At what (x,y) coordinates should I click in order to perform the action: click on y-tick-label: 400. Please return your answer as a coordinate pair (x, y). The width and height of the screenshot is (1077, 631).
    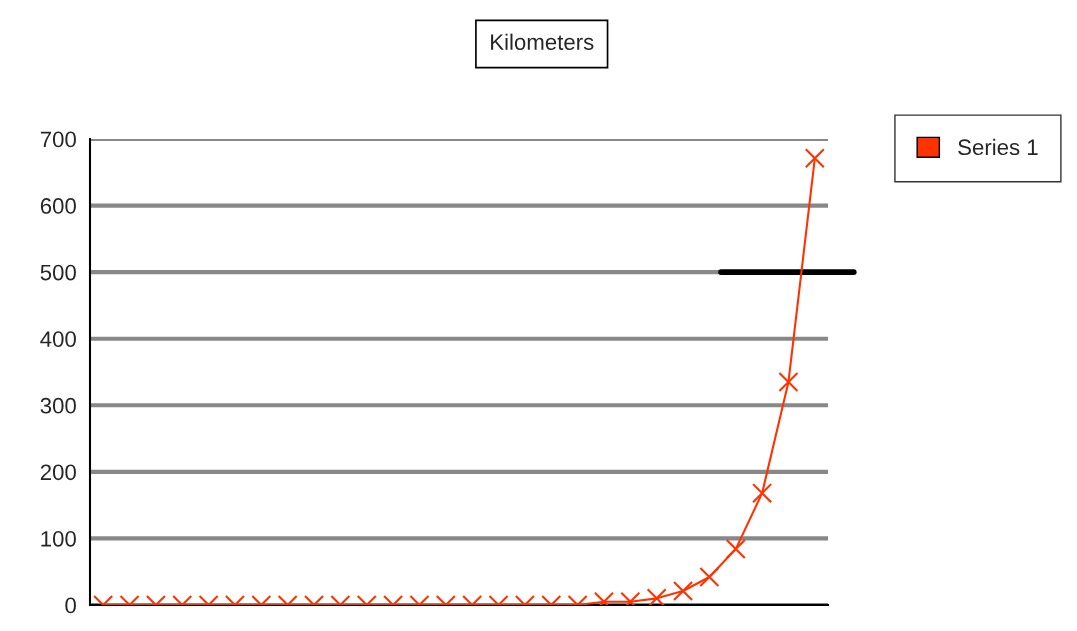
    Looking at the image, I should click on (58, 339).